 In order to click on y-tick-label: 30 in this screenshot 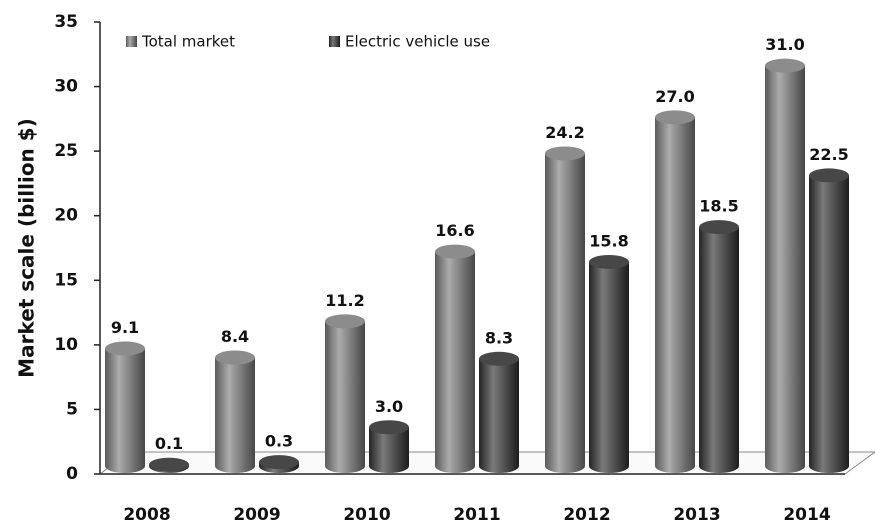, I will do `click(66, 87)`.